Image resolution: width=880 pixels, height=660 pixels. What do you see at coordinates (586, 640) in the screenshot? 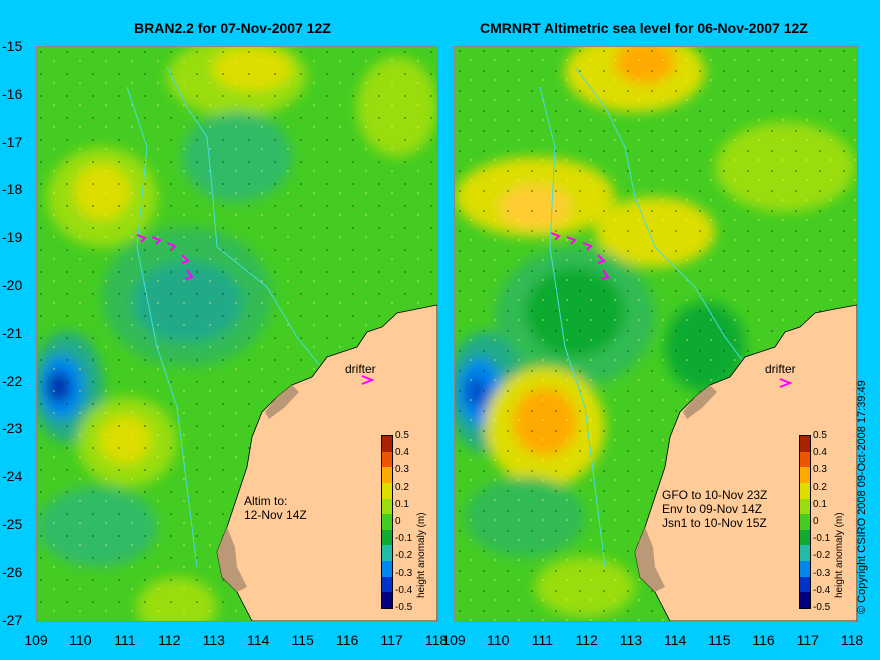
I see `x-tick-label-right: 112` at bounding box center [586, 640].